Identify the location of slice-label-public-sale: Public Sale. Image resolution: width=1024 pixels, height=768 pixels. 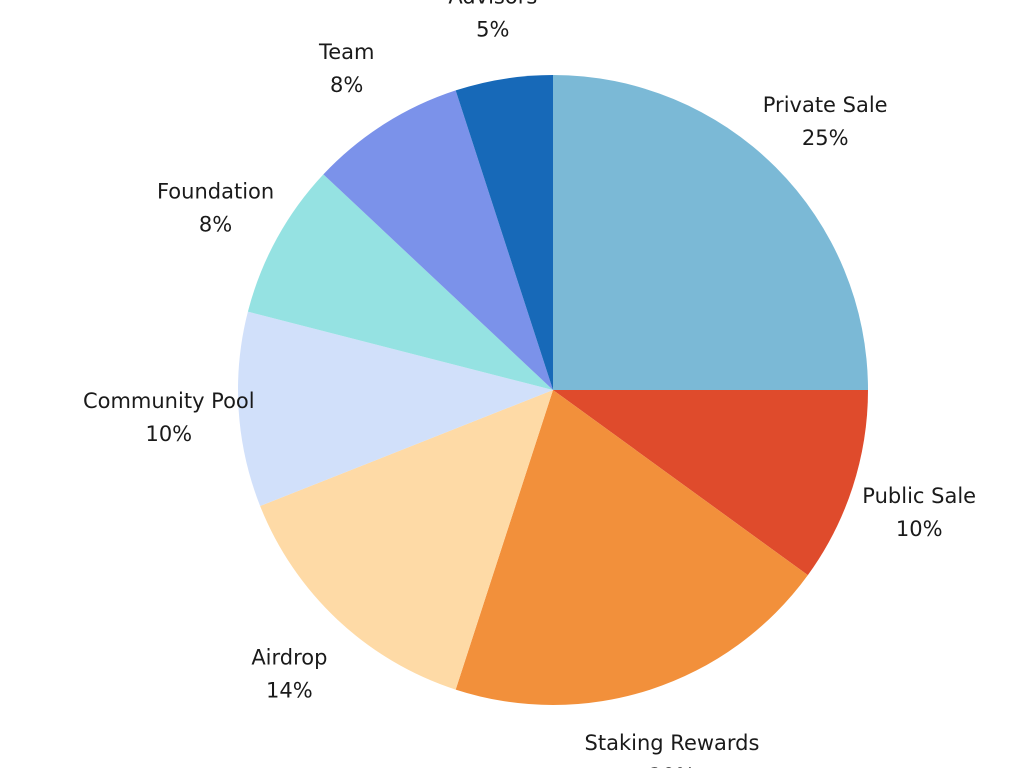
(919, 496).